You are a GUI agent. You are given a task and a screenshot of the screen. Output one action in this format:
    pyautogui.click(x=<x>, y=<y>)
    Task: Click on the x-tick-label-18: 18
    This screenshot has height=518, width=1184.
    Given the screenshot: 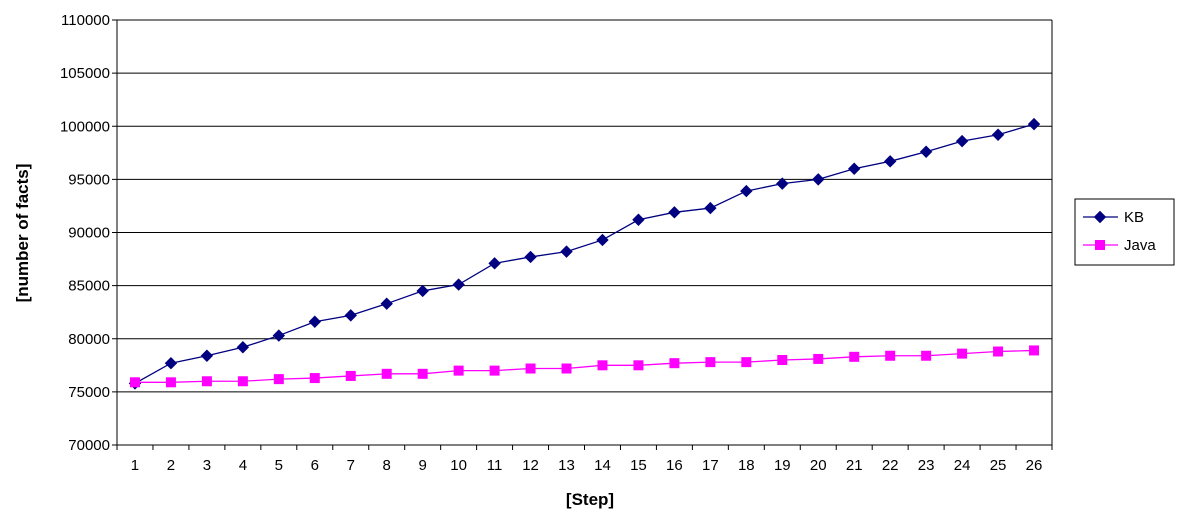 What is the action you would take?
    pyautogui.click(x=746, y=465)
    